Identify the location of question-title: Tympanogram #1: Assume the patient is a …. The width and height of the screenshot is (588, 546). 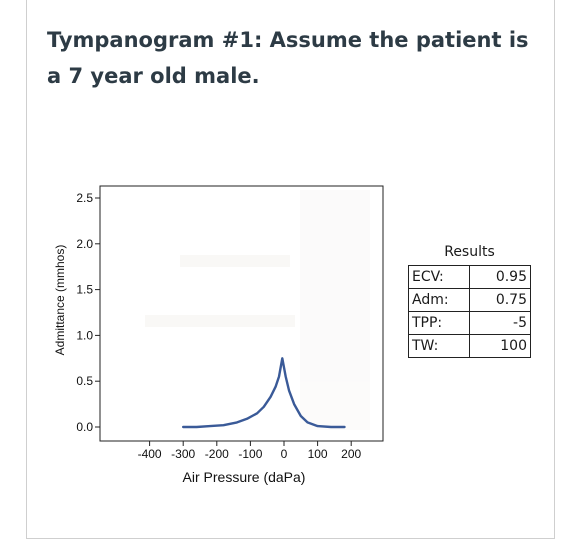
(288, 58).